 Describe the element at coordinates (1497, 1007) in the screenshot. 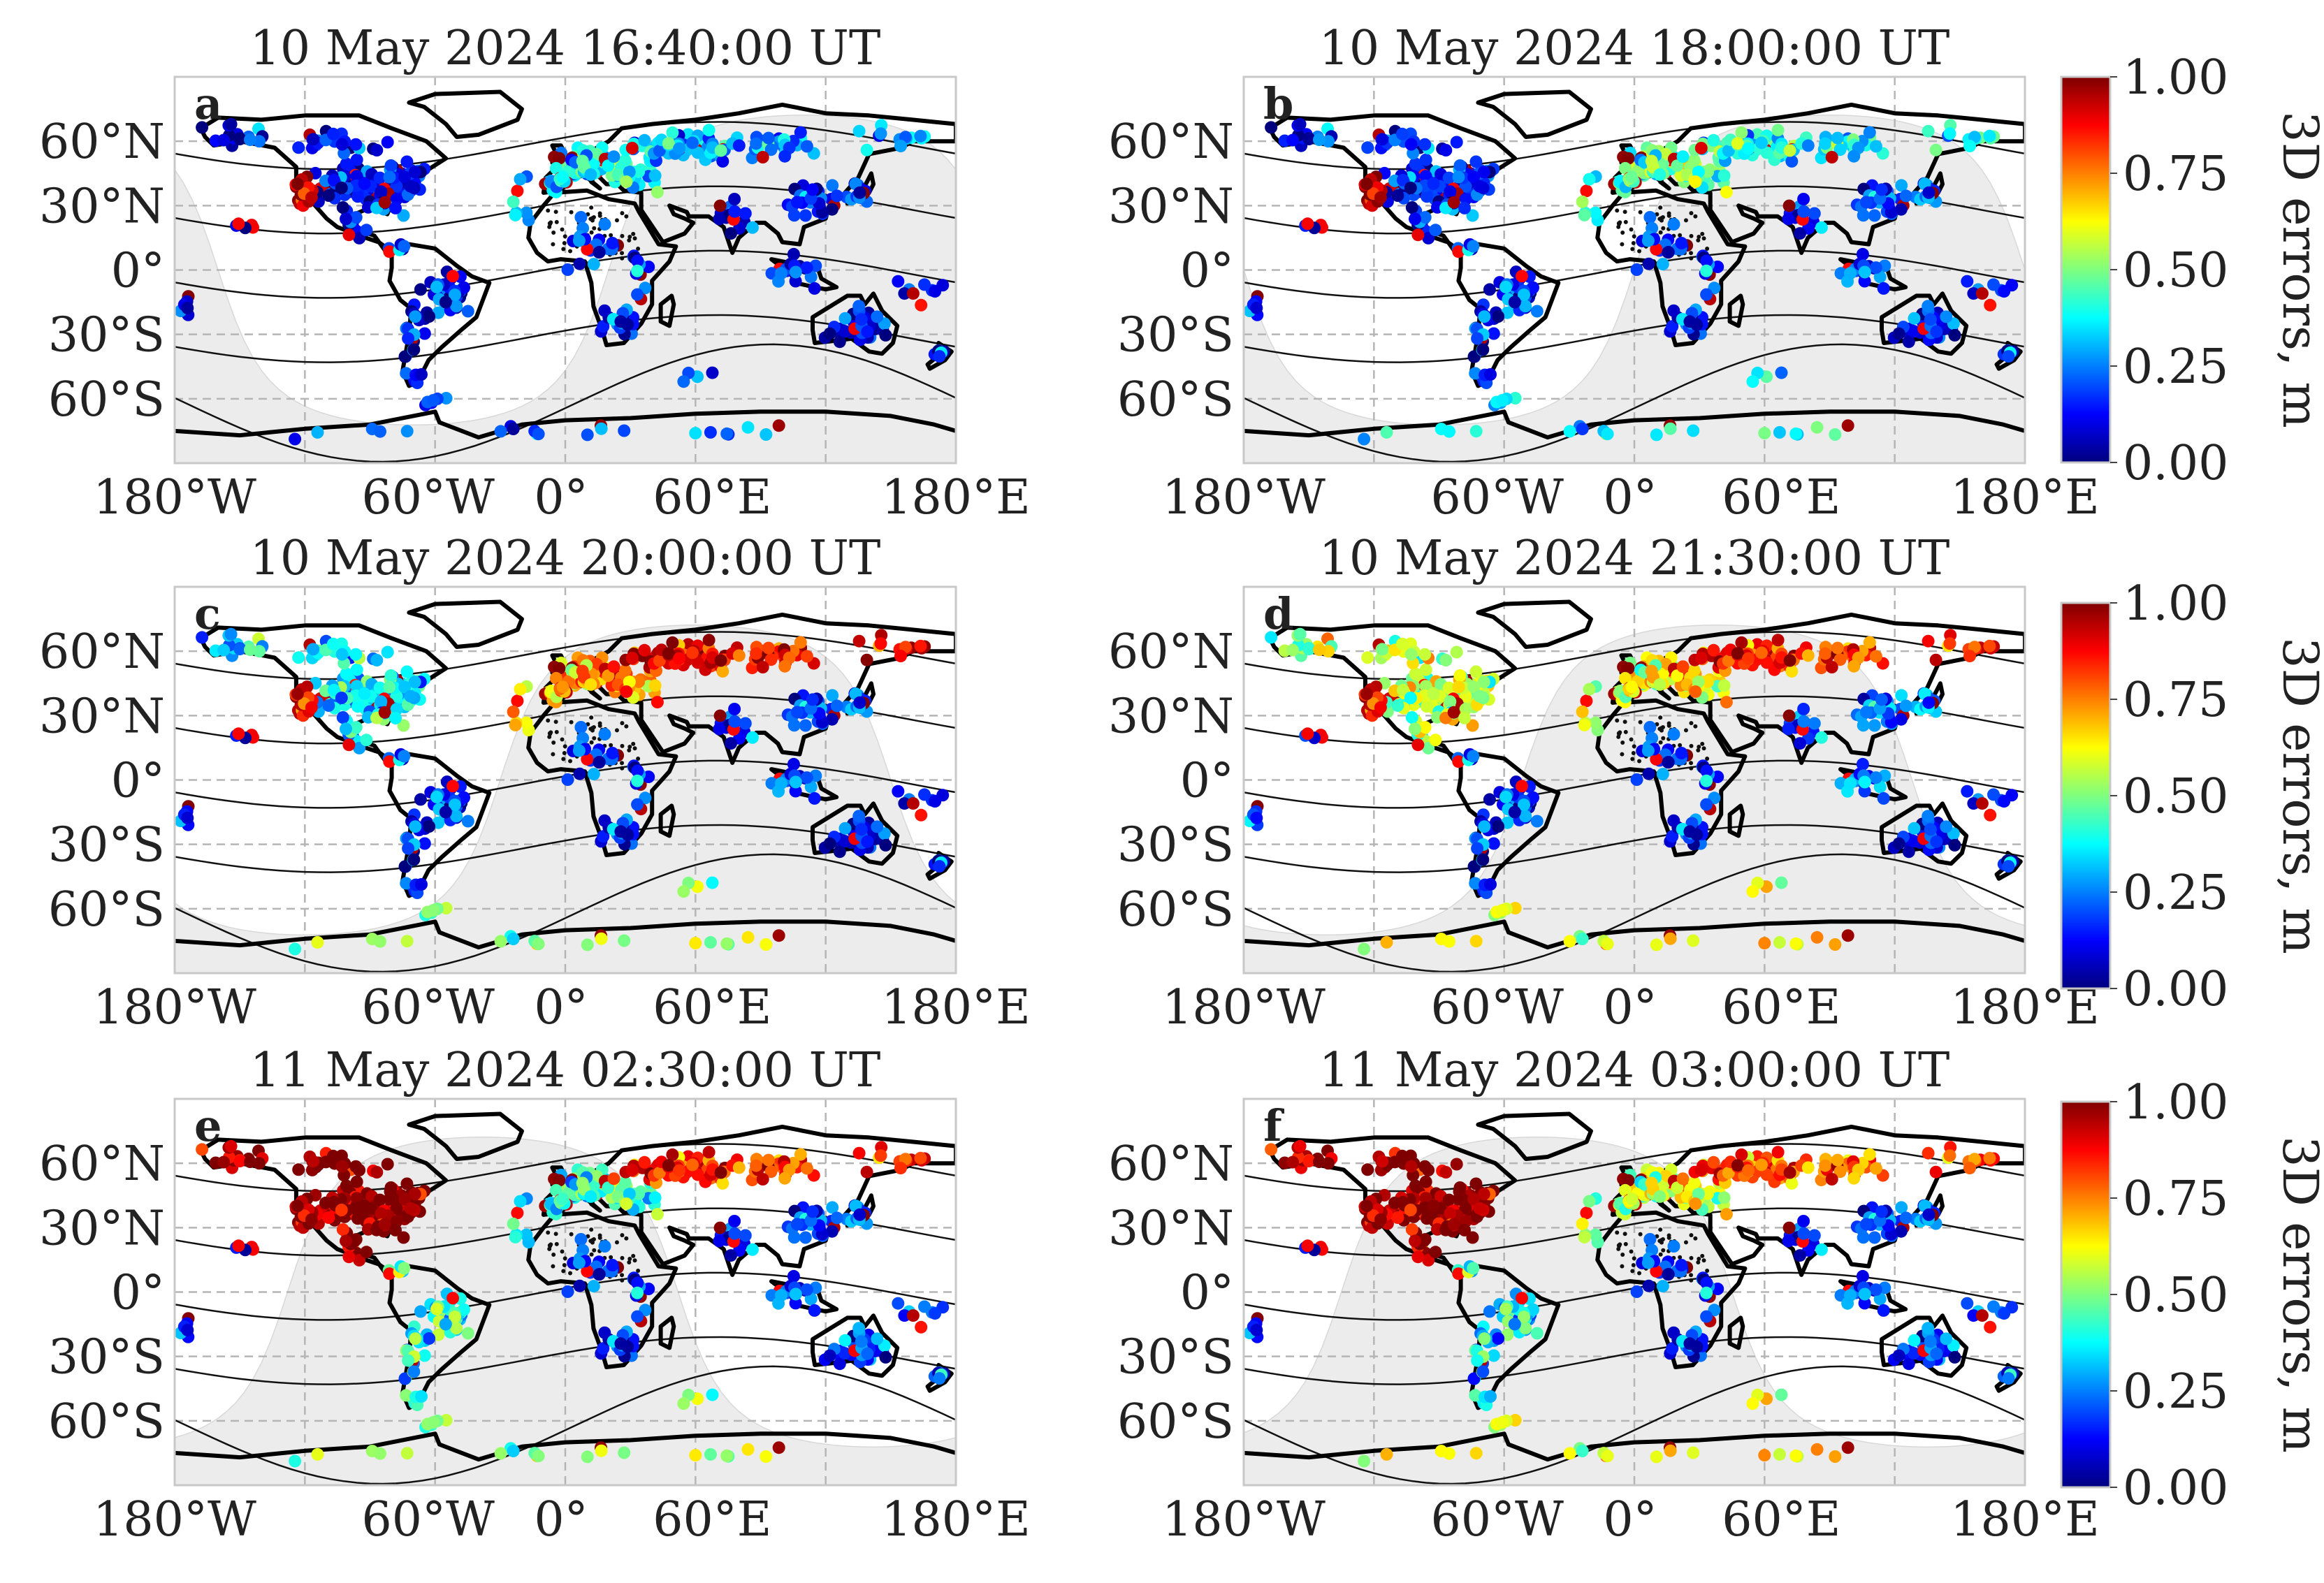

I see `x-tick-label: 60°W` at that location.